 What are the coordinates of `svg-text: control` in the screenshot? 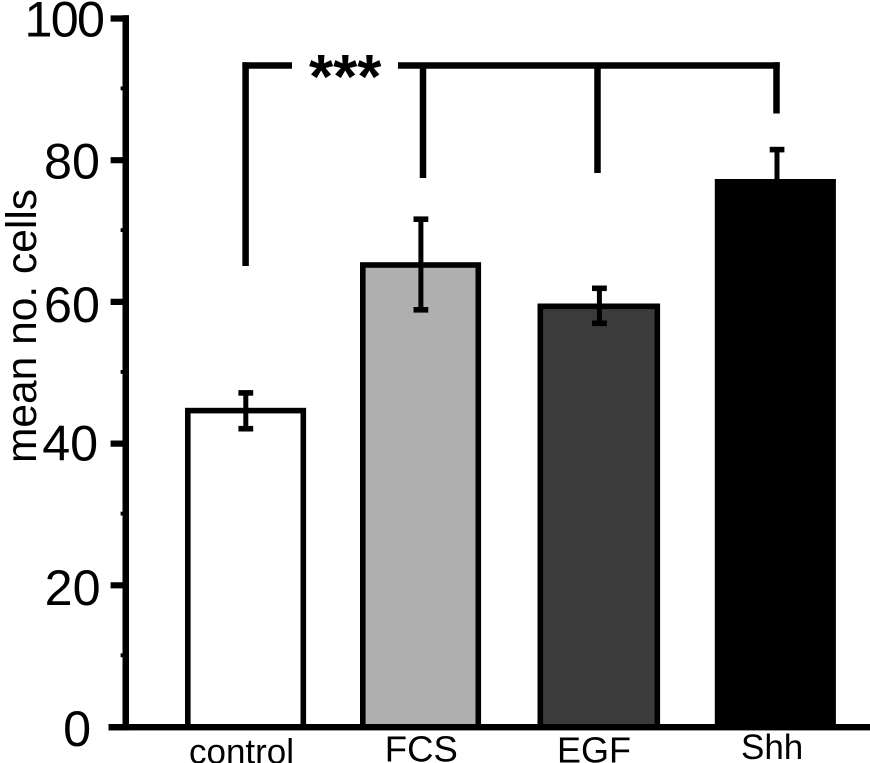 It's located at (241, 747).